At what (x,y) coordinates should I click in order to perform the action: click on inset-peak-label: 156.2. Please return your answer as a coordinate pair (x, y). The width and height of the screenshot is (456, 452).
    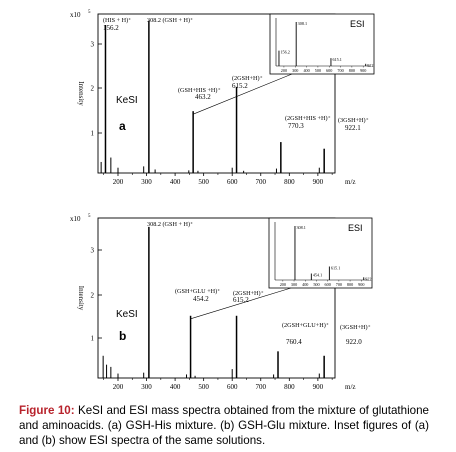
    Looking at the image, I should click on (284, 52).